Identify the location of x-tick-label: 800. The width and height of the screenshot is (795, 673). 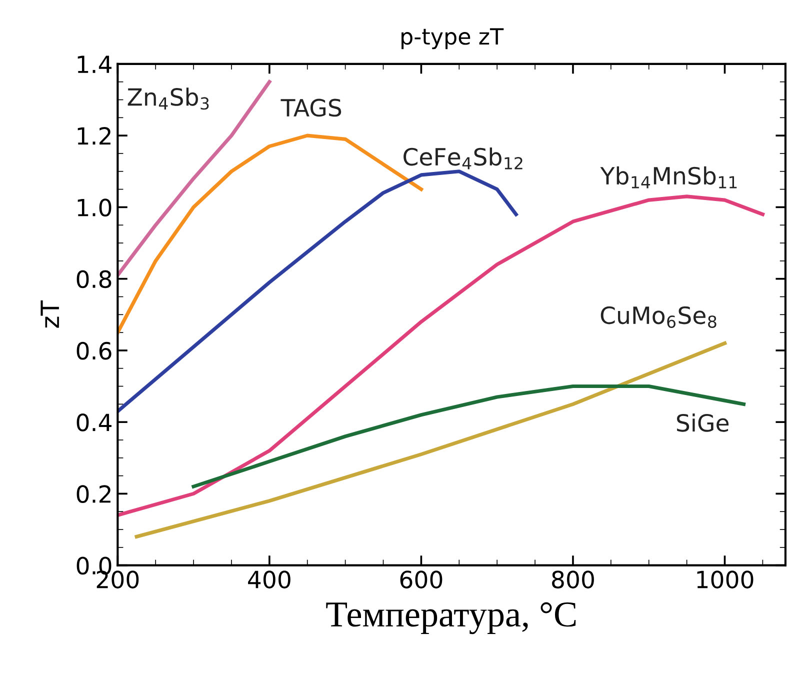
(573, 579).